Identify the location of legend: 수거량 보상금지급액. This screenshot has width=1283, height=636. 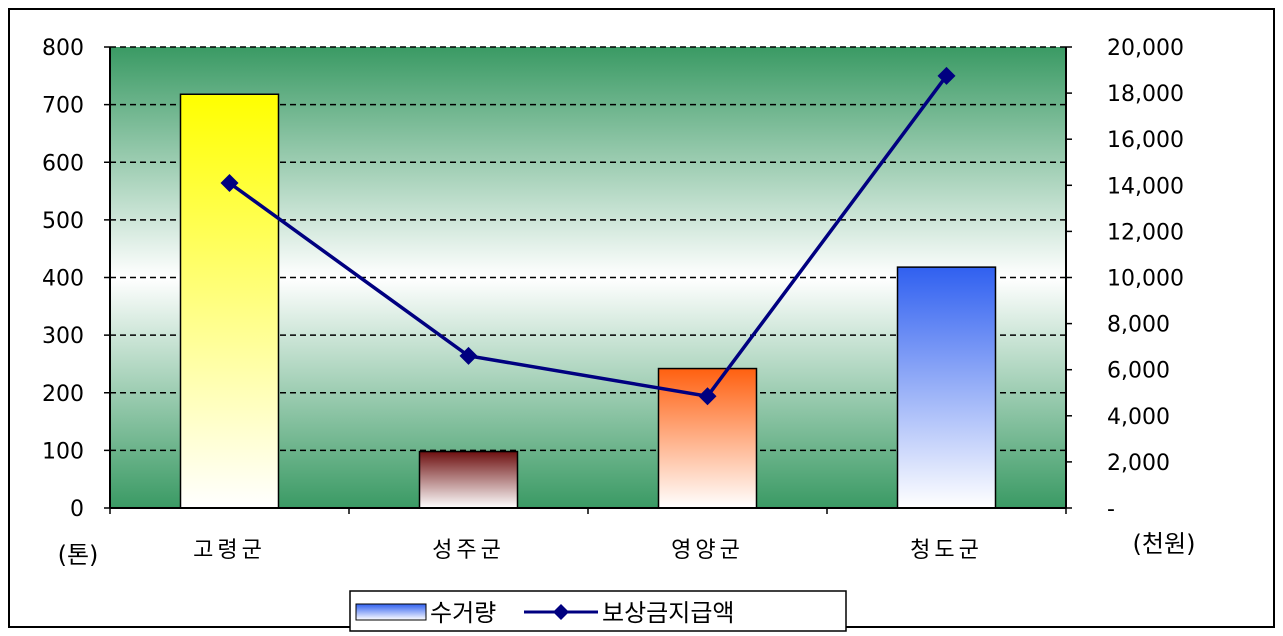
(598, 611).